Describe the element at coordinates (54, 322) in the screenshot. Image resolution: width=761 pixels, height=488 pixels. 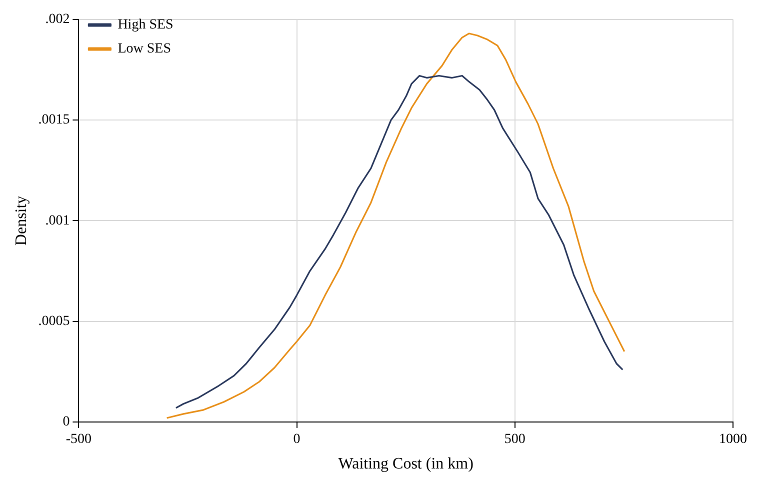
I see `y-tick-label: .0005` at that location.